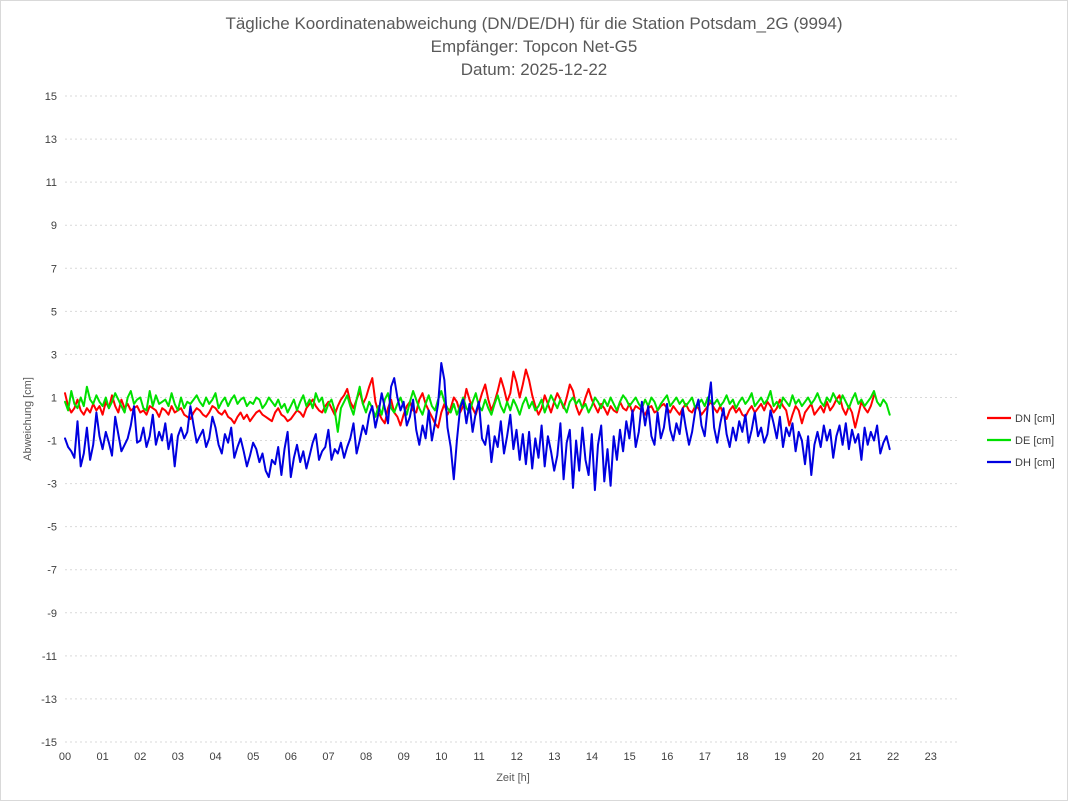 The image size is (1068, 802). I want to click on series-lines, so click(477, 427).